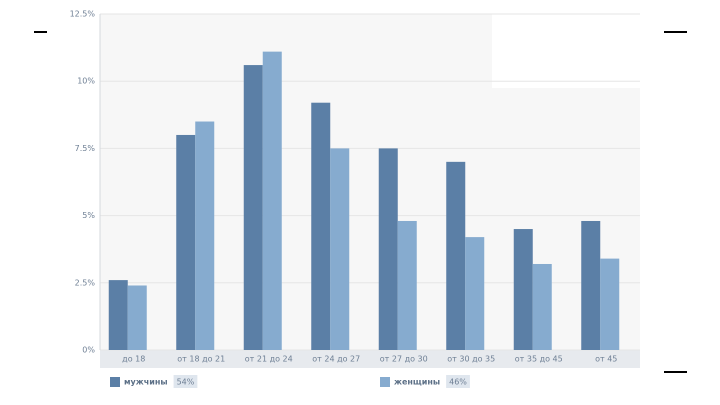  I want to click on x-tick-label: до 18, so click(133, 359).